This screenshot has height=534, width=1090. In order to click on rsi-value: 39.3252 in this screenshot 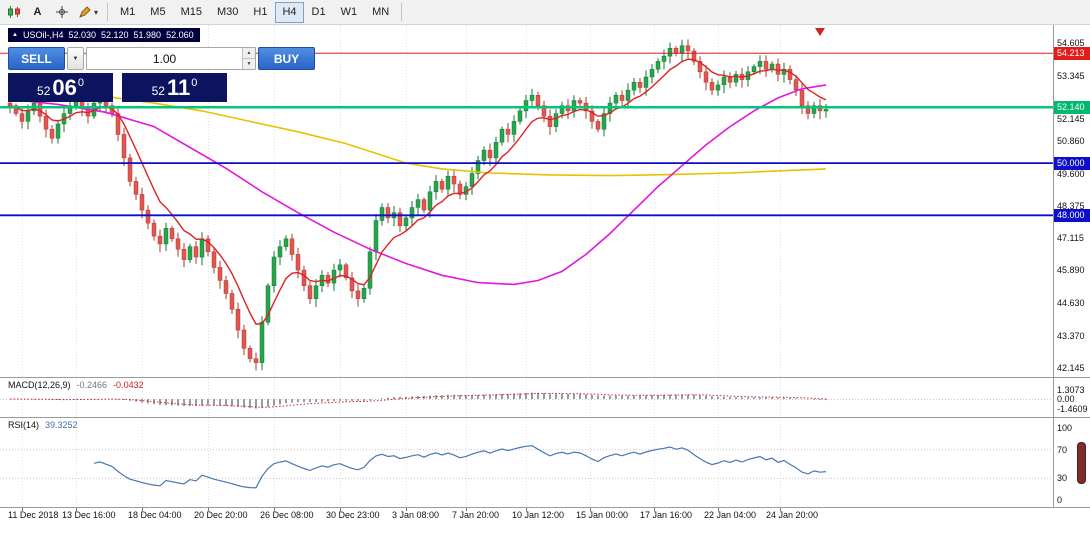, I will do `click(61, 425)`.